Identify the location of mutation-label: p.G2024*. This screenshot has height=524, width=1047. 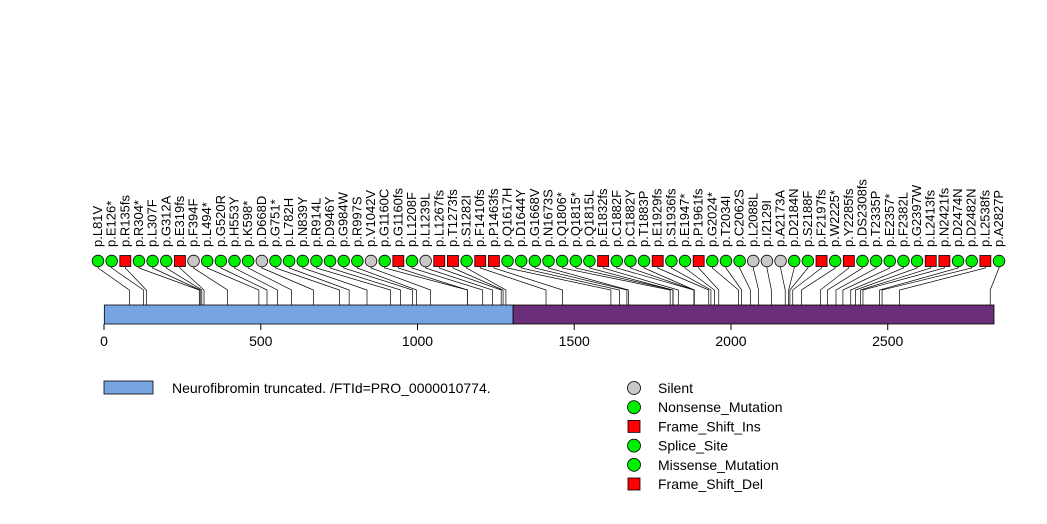
(711, 219).